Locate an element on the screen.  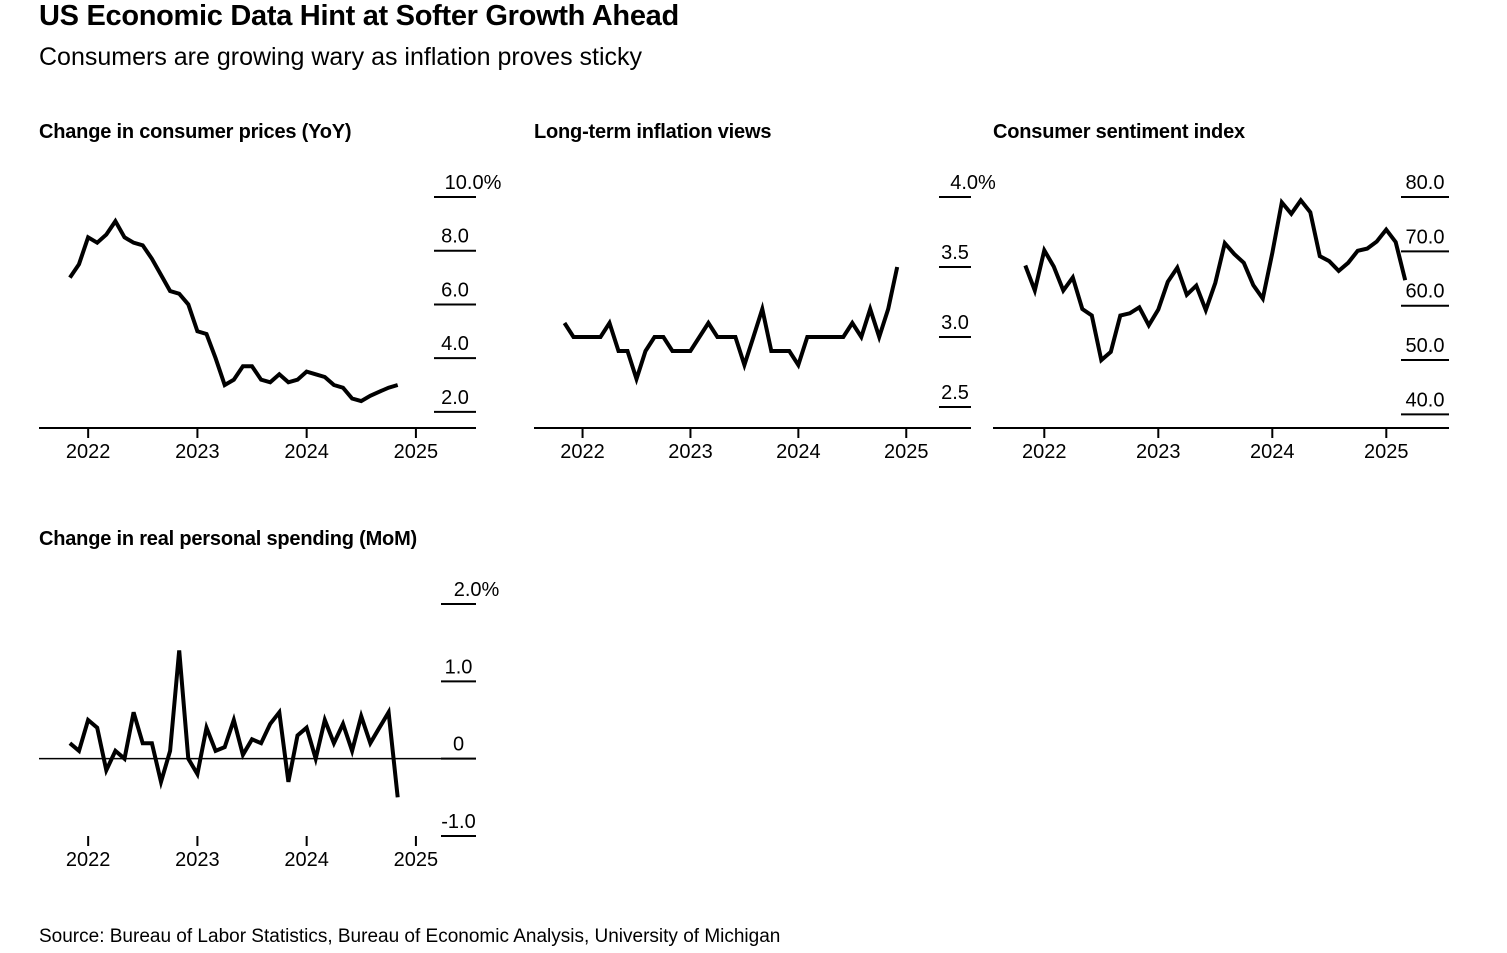
x-tick-label-spending-2: 2024 is located at coordinates (306, 860).